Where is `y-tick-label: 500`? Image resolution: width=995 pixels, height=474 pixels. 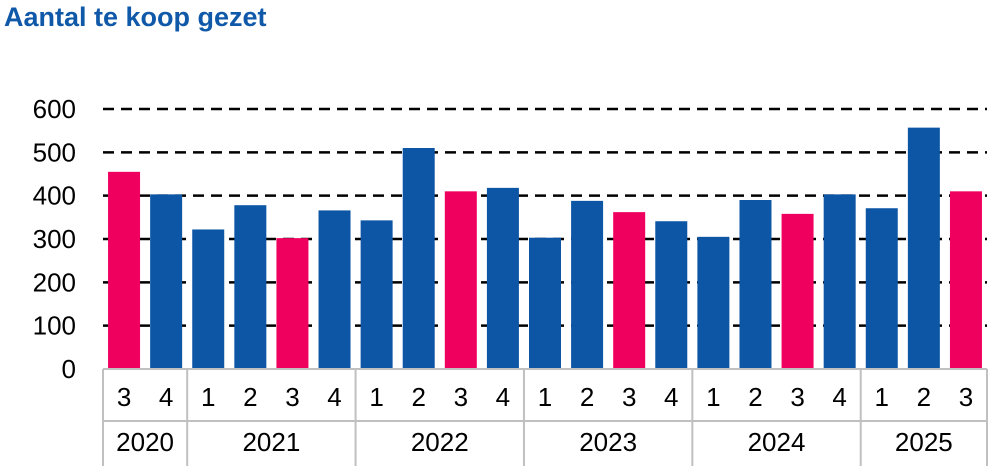 y-tick-label: 500 is located at coordinates (54, 152).